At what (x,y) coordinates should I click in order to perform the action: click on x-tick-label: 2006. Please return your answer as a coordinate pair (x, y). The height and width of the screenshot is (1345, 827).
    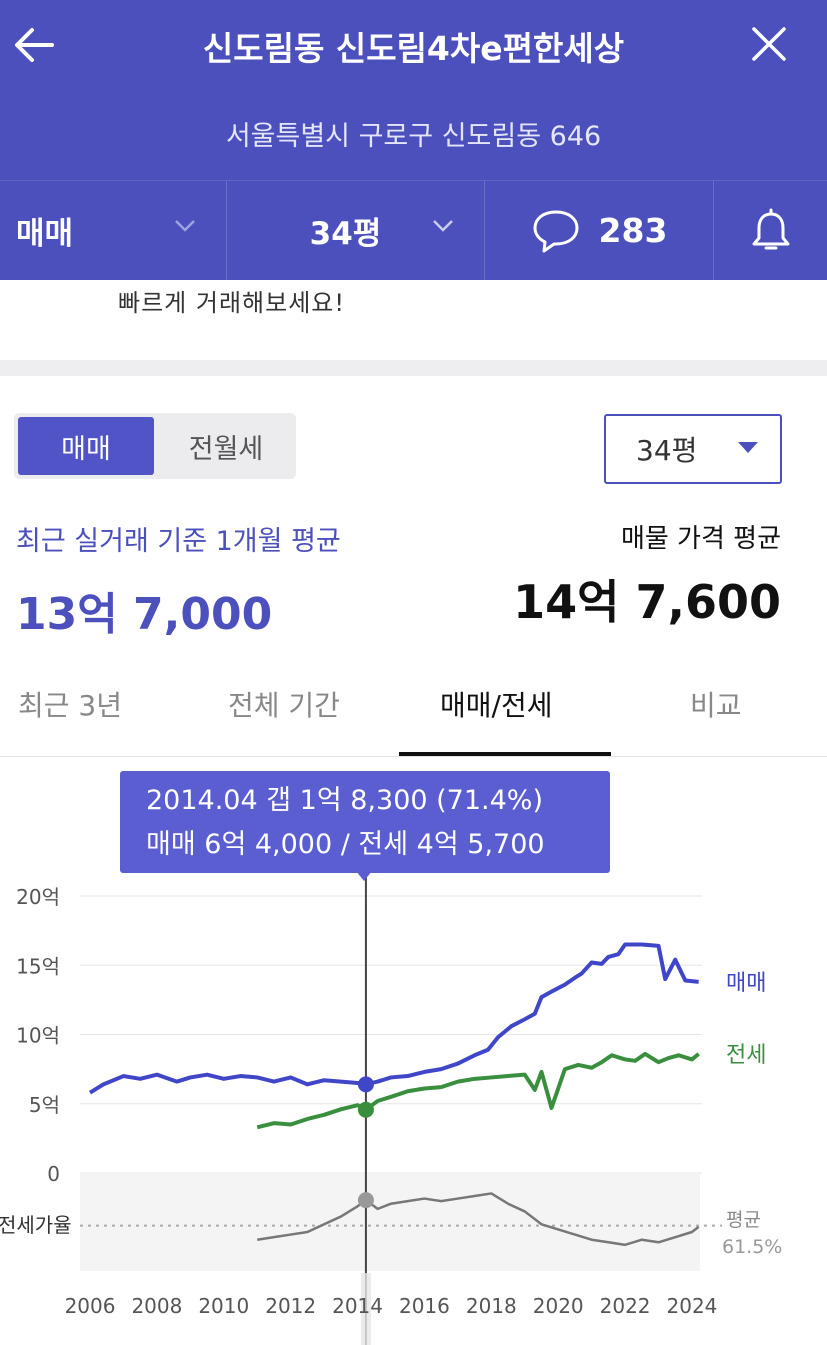
    Looking at the image, I should click on (90, 1306).